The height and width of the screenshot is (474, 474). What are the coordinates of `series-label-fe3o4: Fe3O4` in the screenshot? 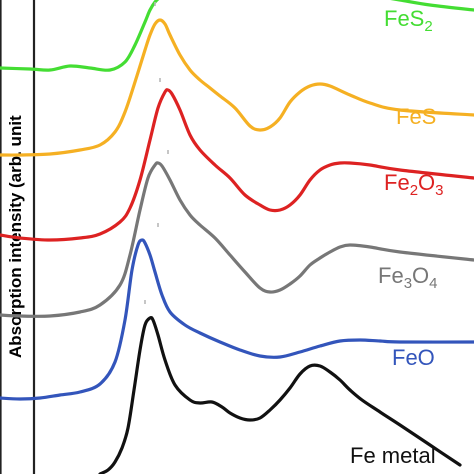 It's located at (408, 277).